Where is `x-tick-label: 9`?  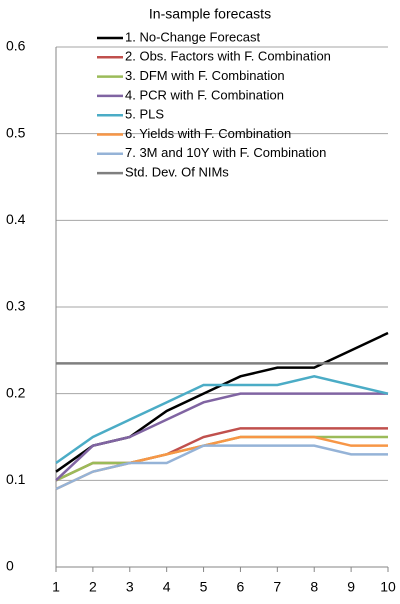 x-tick-label: 9 is located at coordinates (351, 587).